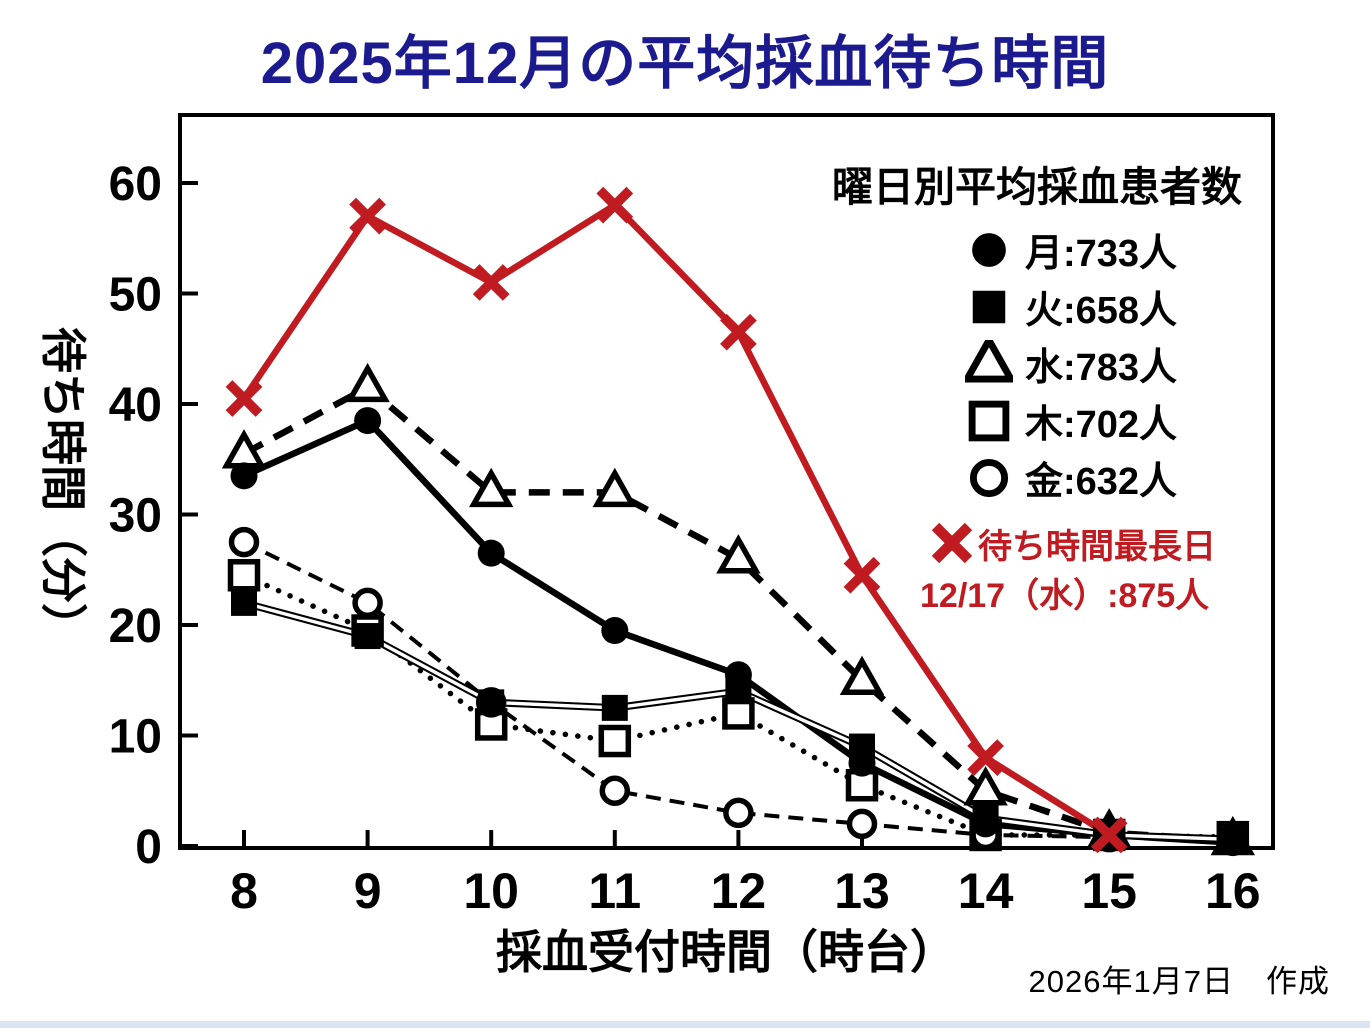  I want to click on open-triangle-icon, so click(989, 360).